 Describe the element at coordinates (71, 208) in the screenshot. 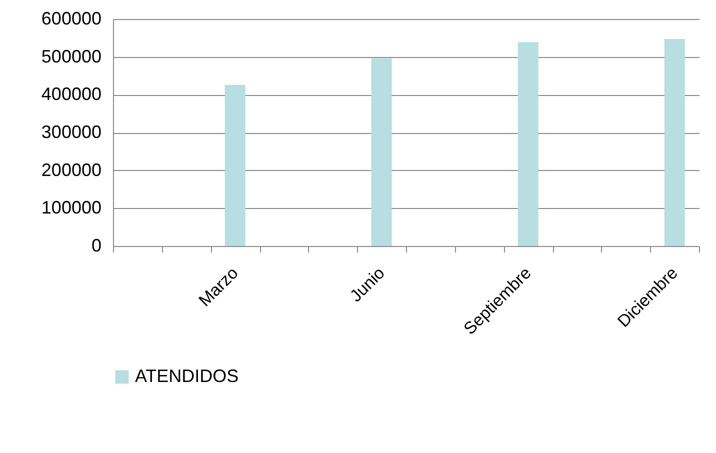

I see `y-tick-label: 100000` at that location.